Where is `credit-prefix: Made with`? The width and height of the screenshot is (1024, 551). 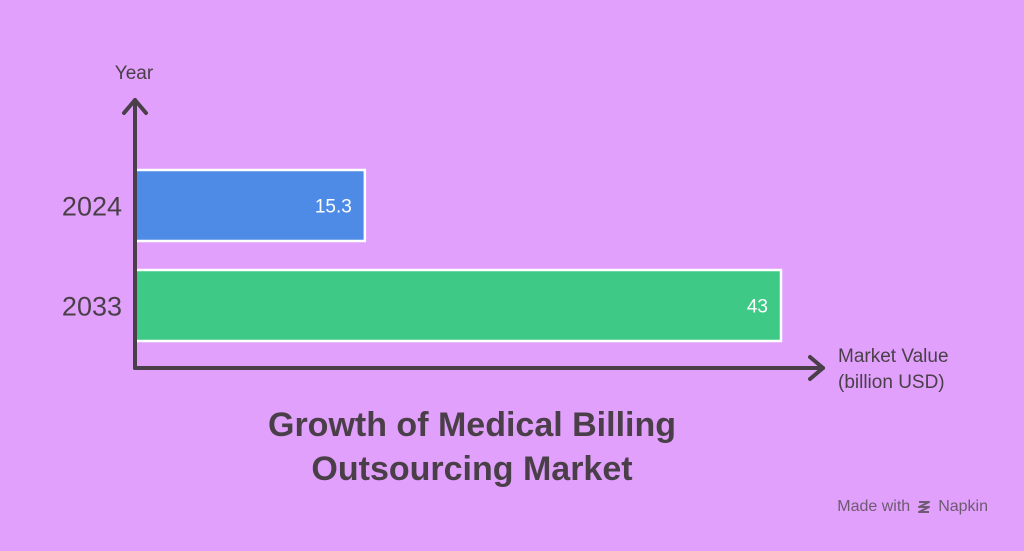 credit-prefix: Made with is located at coordinates (874, 506).